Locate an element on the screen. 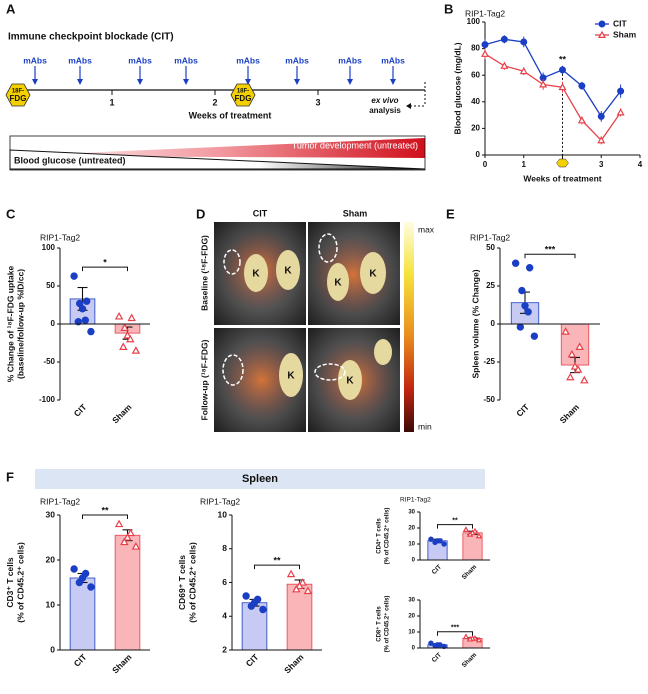  series-line is located at coordinates (553, 97).